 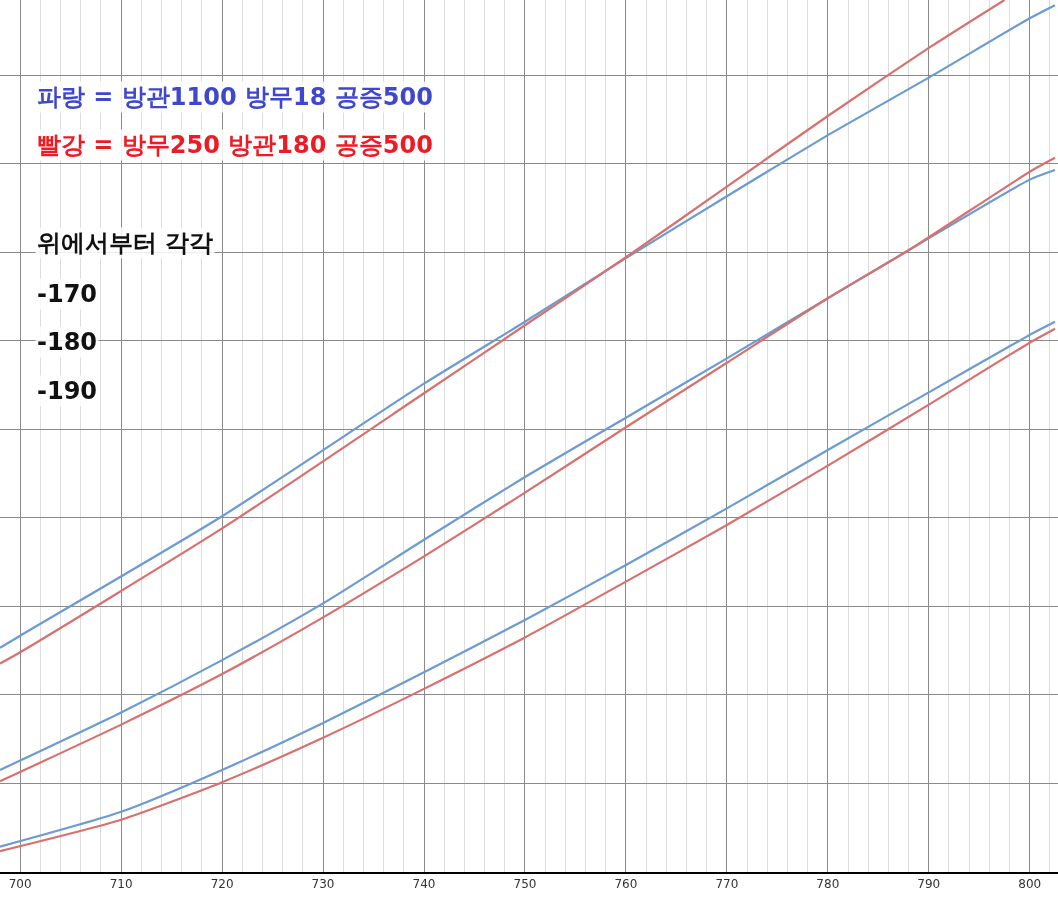 I want to click on x-tick-label: 750, so click(x=525, y=884).